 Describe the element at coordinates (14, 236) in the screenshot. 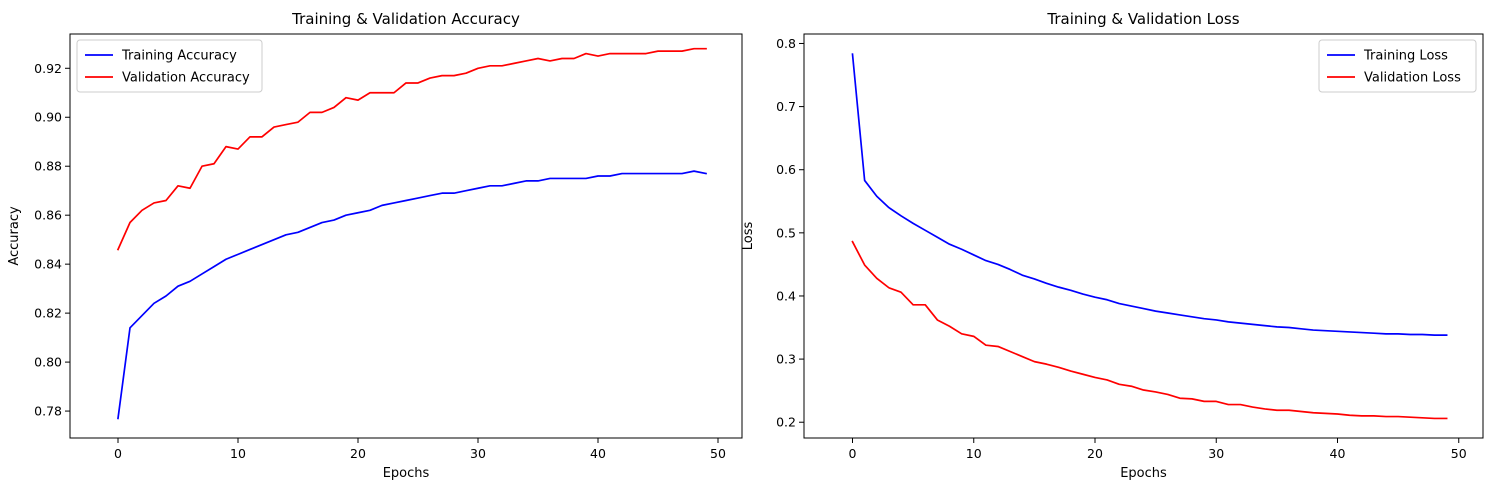

I see `y-axis-label: Accuracy` at that location.